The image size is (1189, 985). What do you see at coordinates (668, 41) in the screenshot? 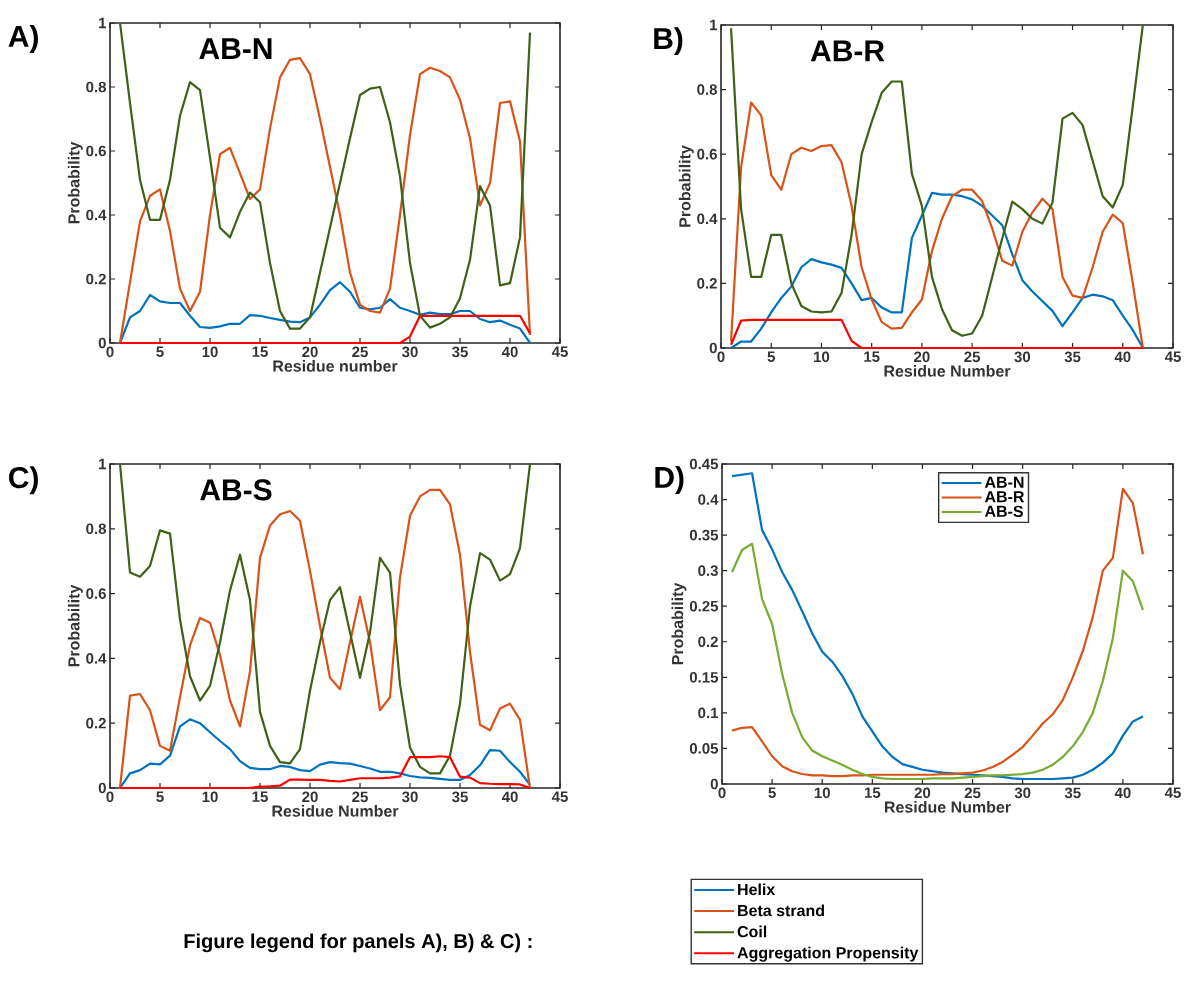
I see `text: B)` at bounding box center [668, 41].